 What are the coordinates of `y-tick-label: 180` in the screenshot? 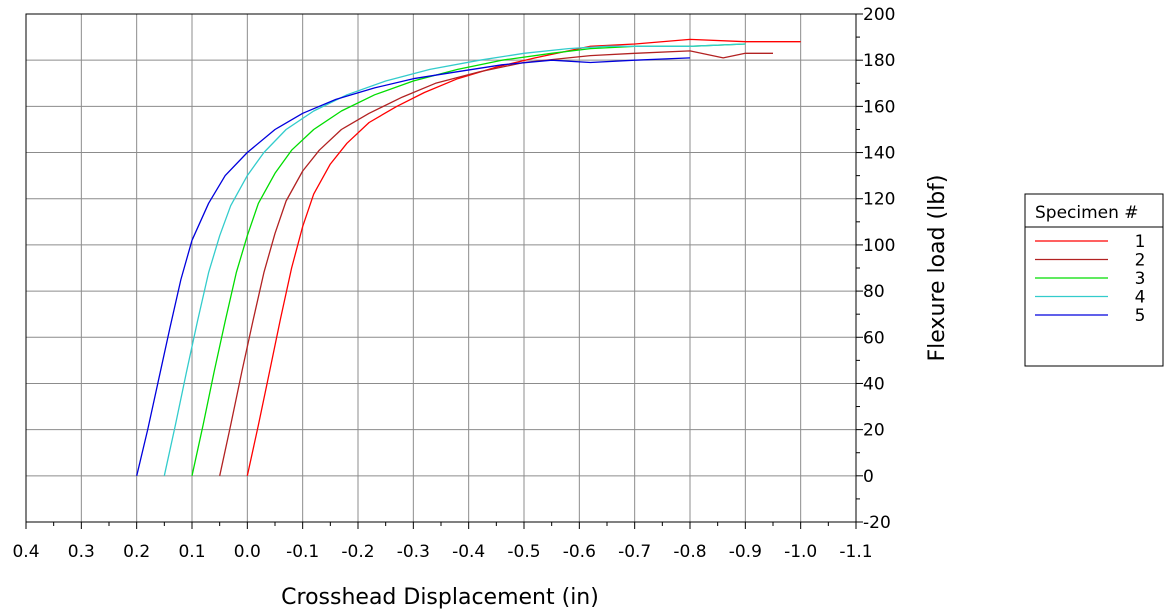 It's located at (879, 61).